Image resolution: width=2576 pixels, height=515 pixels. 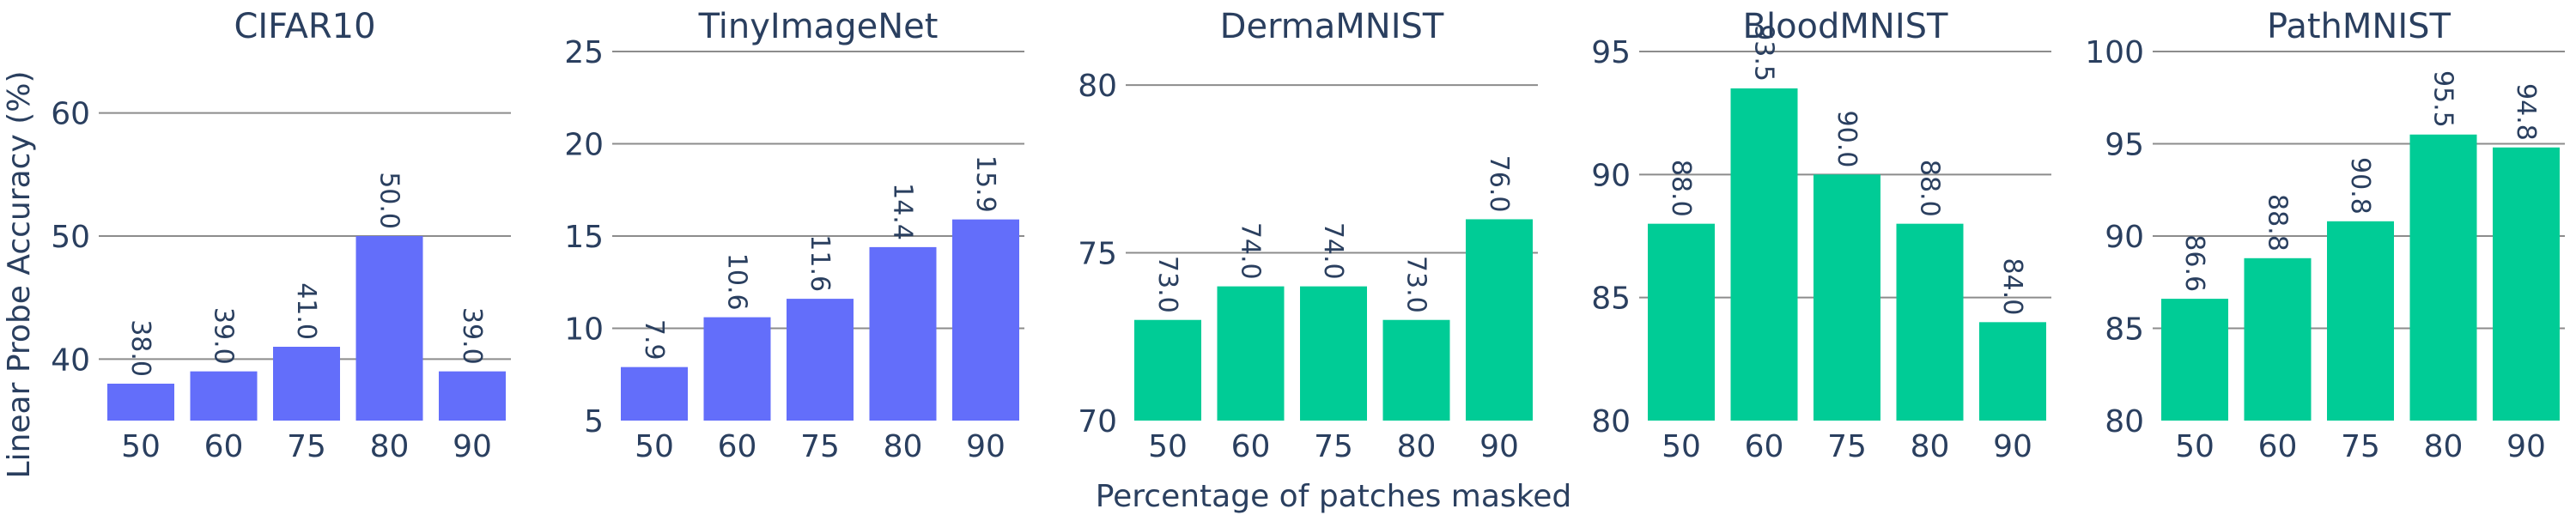 I want to click on data-label: 11.6, so click(x=820, y=263).